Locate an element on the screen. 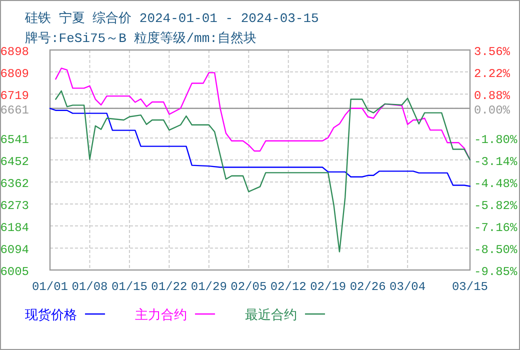  x-tick-label: 02/12 is located at coordinates (288, 287).